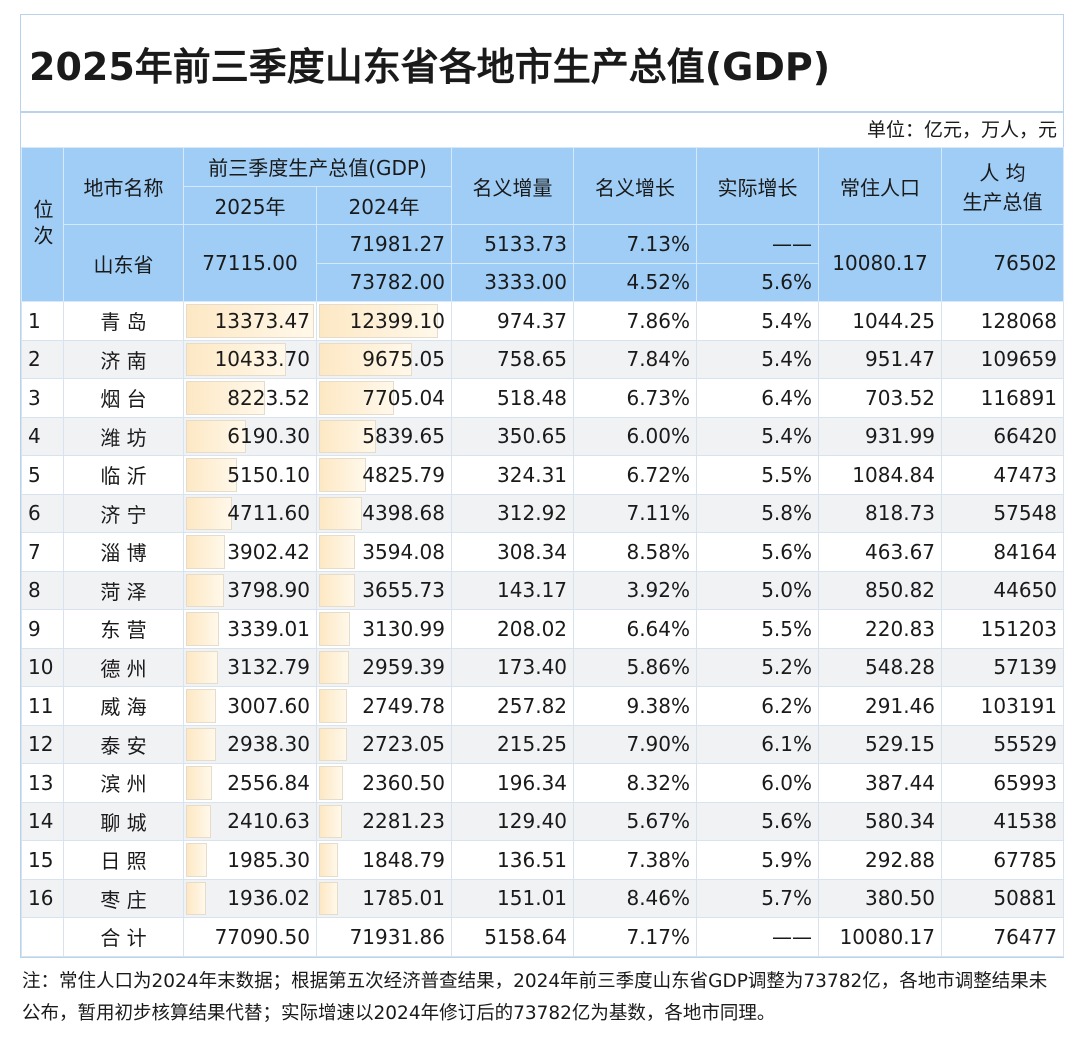  I want to click on gdp2024-cell: 2723.05, so click(384, 744).